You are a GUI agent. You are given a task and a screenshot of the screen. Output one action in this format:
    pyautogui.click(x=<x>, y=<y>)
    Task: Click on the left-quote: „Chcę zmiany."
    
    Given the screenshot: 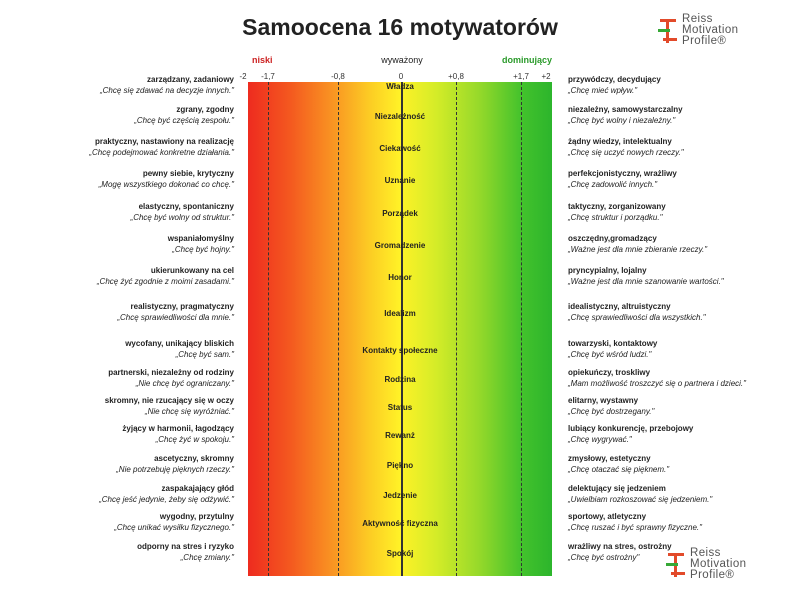 What is the action you would take?
    pyautogui.click(x=207, y=557)
    